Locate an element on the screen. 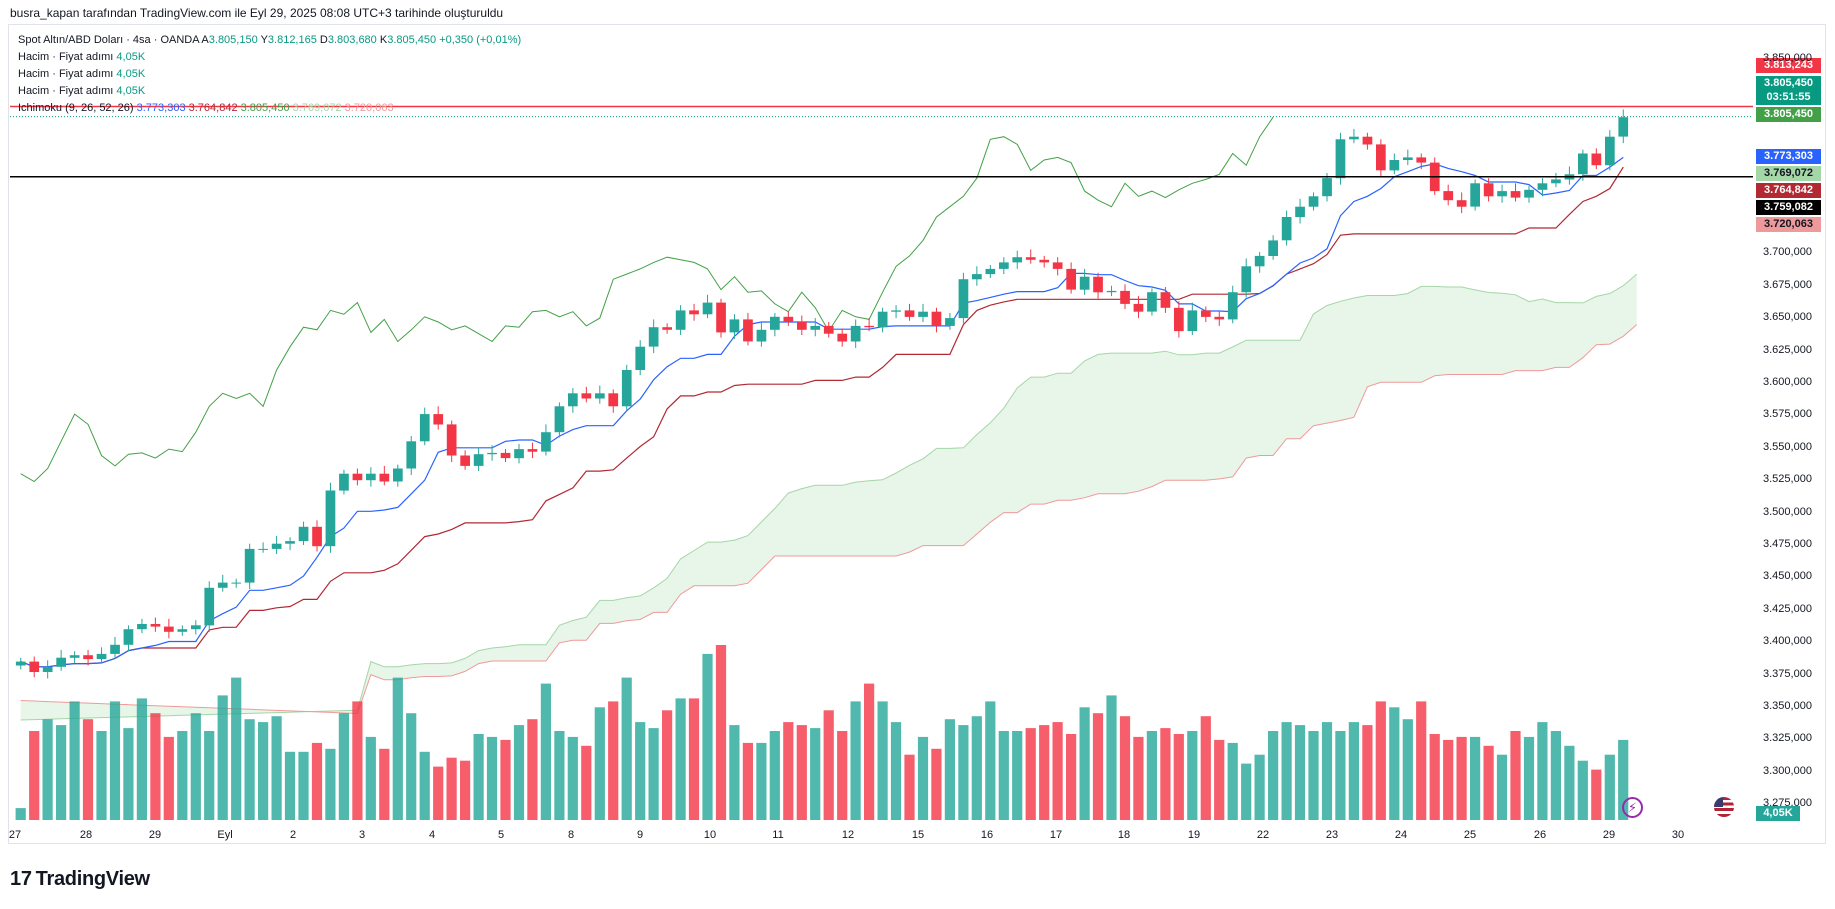 This screenshot has width=1835, height=909. y-axis-tick-label: 3.625,000 is located at coordinates (1787, 349).